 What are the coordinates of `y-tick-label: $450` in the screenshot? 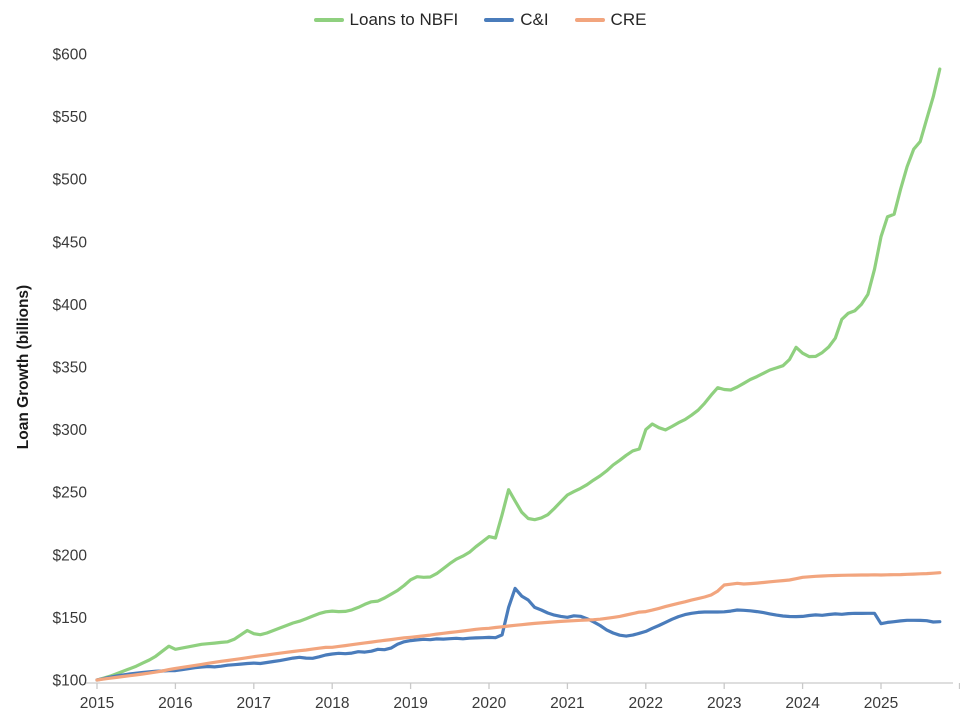 It's located at (70, 242).